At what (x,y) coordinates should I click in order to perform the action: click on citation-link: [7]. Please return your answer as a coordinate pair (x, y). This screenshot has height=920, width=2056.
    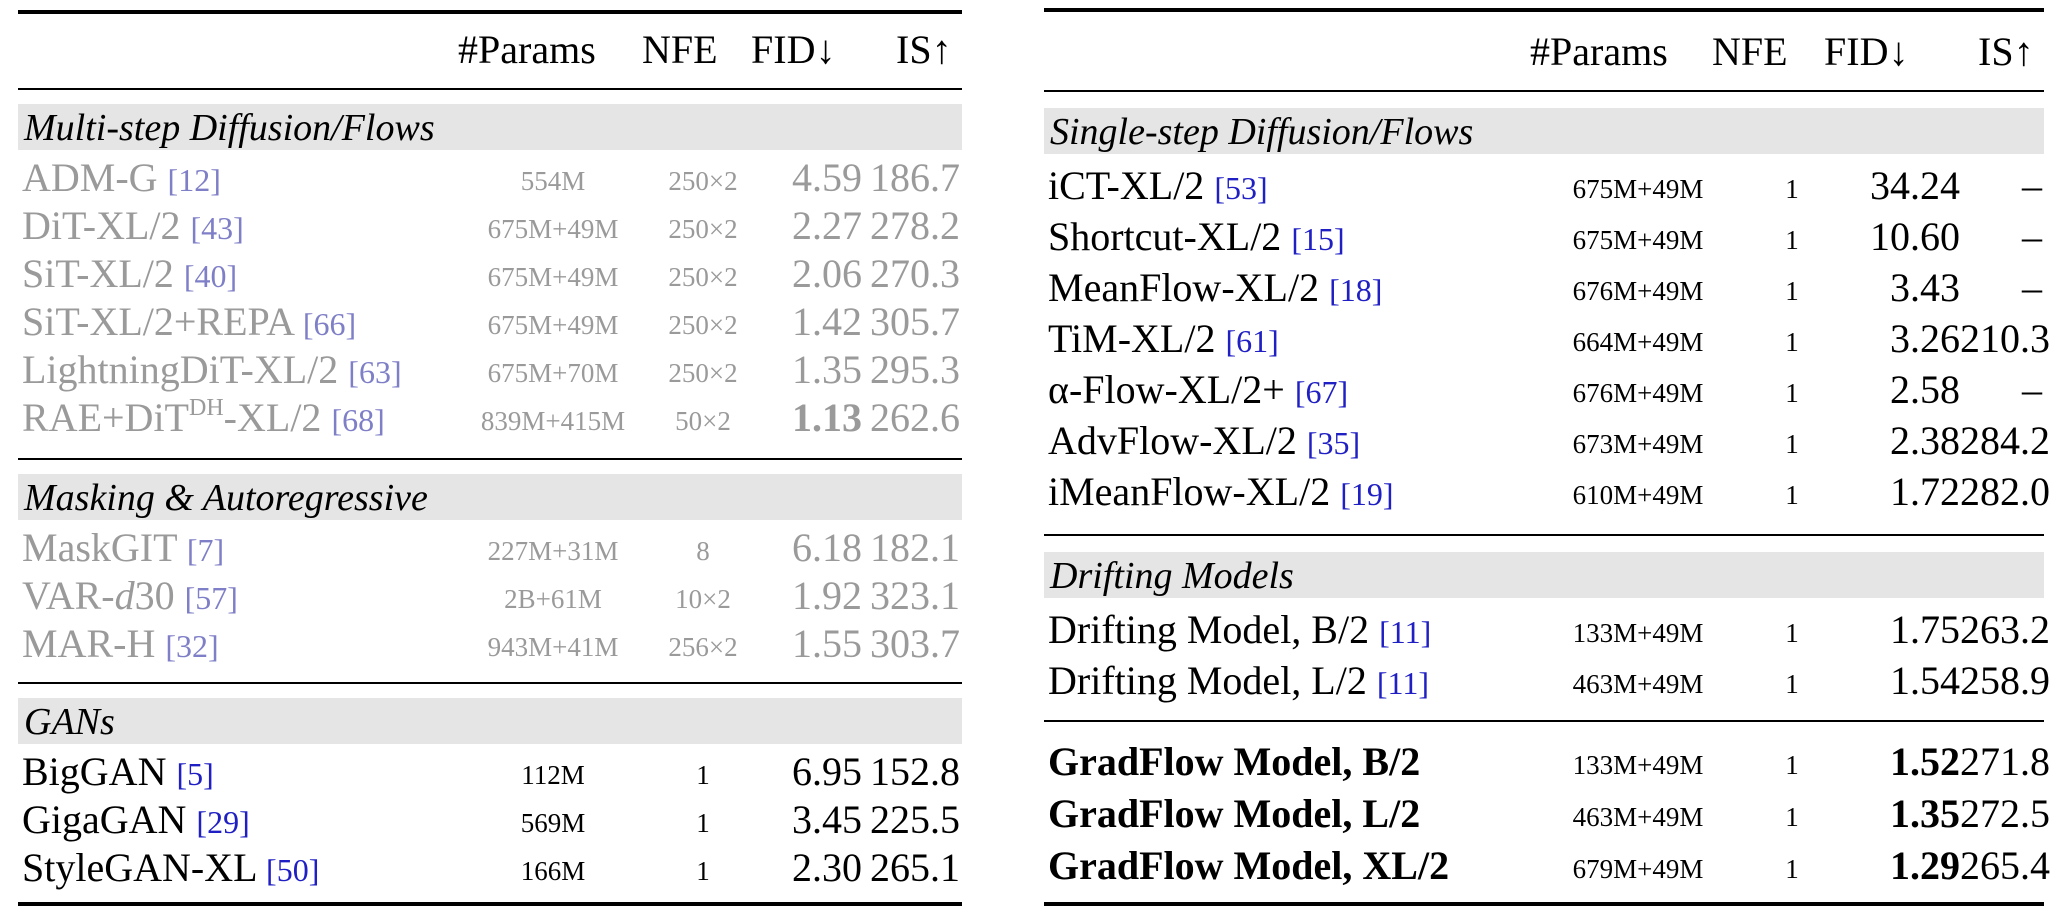
    Looking at the image, I should click on (205, 550).